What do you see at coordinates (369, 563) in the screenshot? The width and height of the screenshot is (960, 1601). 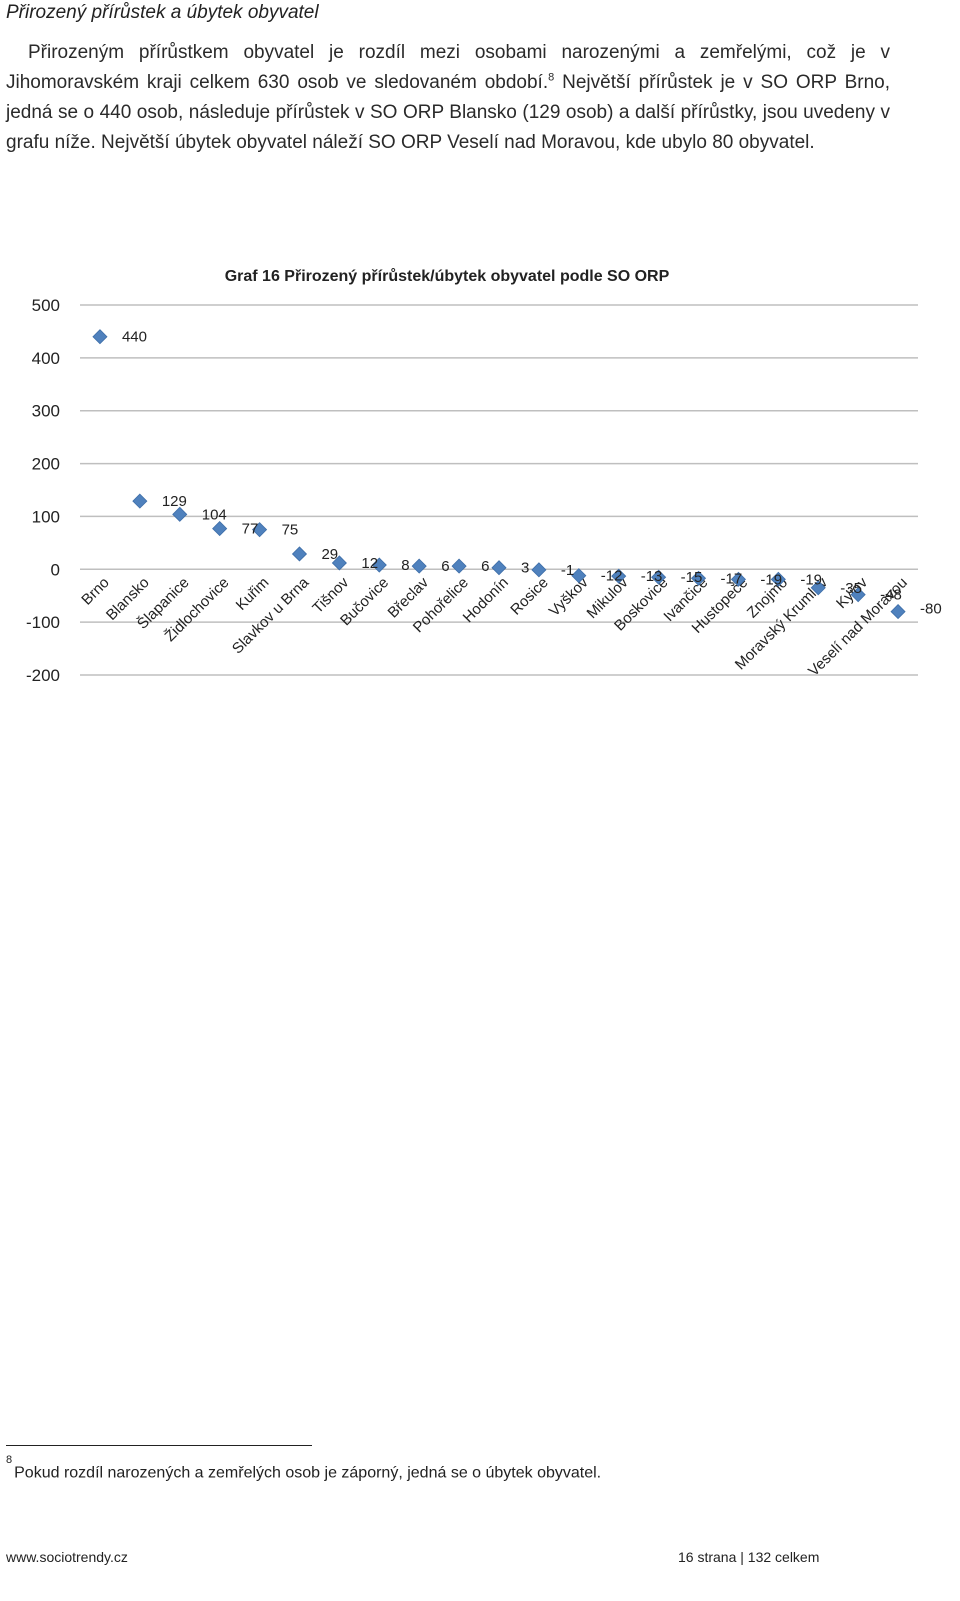 I see `data-label: 12` at bounding box center [369, 563].